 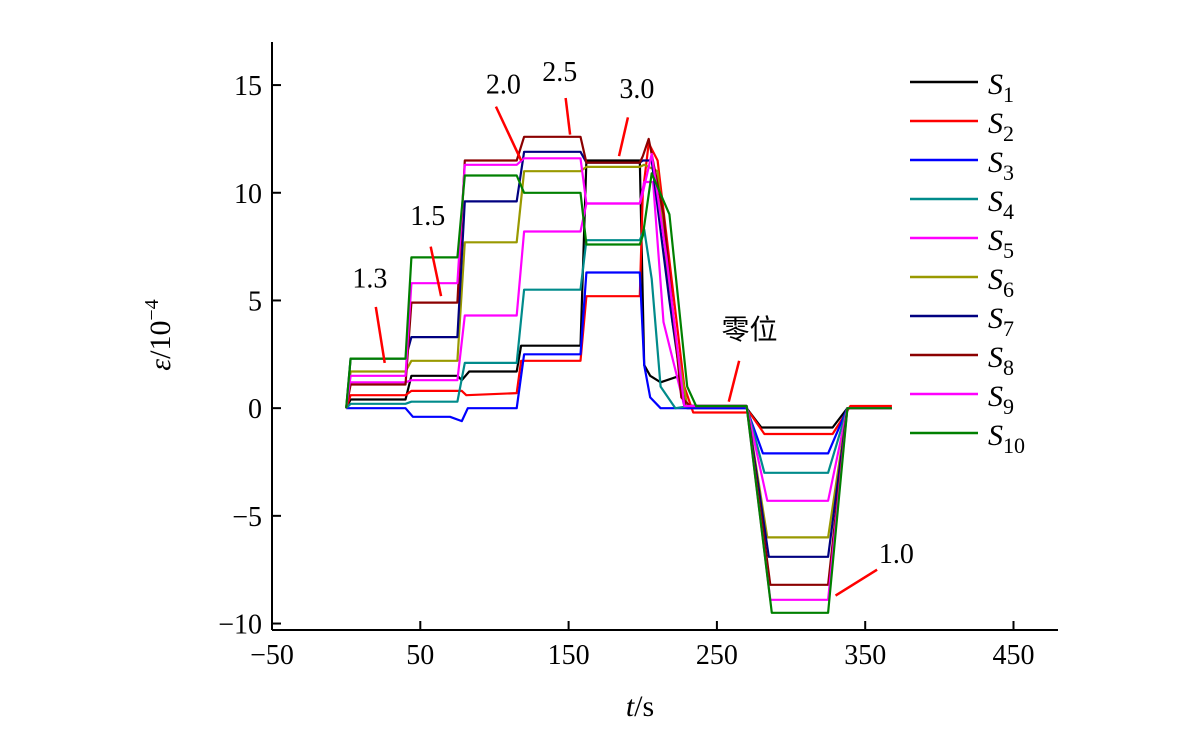 What do you see at coordinates (503, 85) in the screenshot?
I see `annotation-label: 2.0` at bounding box center [503, 85].